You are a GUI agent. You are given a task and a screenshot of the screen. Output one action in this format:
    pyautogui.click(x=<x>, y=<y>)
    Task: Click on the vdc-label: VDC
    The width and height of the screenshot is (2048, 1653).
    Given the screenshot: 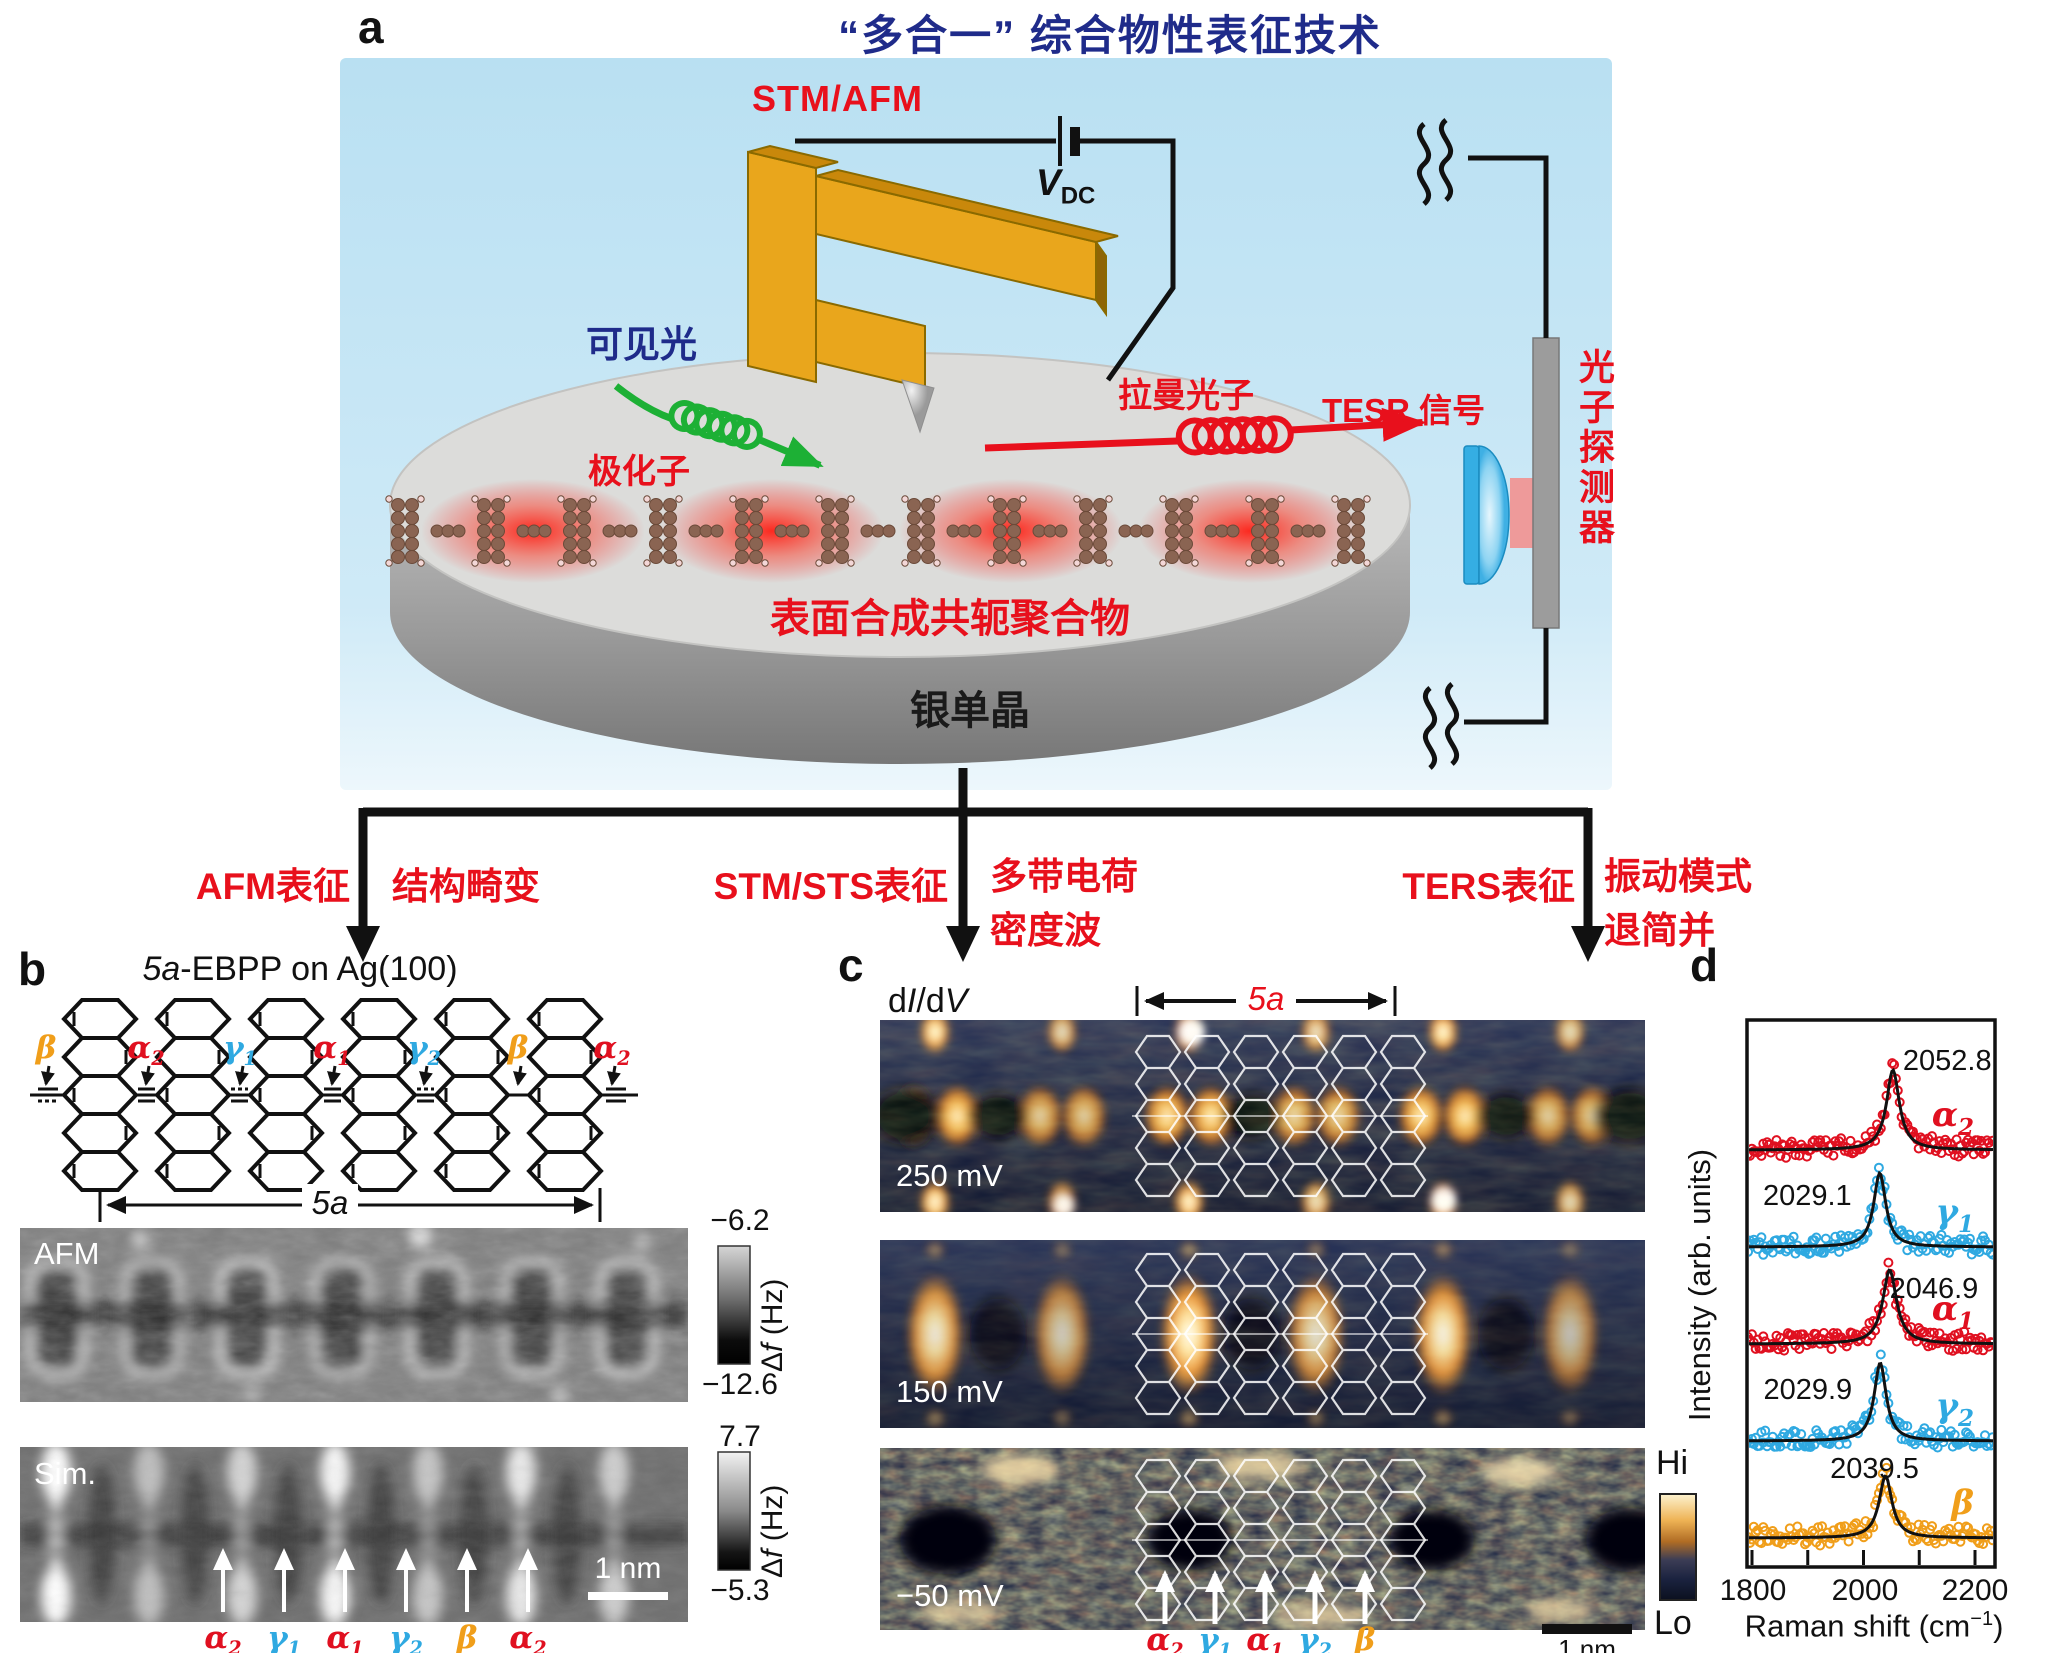 What is the action you would take?
    pyautogui.click(x=1066, y=186)
    